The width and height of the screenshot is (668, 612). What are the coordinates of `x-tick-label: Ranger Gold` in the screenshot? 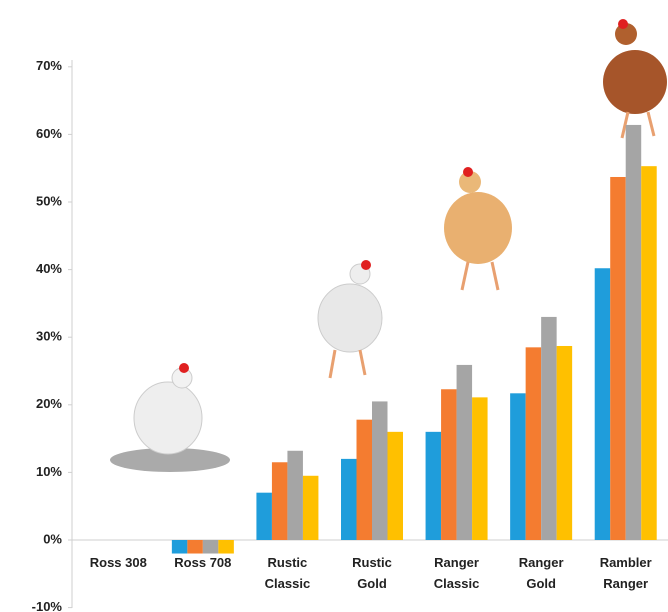 It's located at (541, 573).